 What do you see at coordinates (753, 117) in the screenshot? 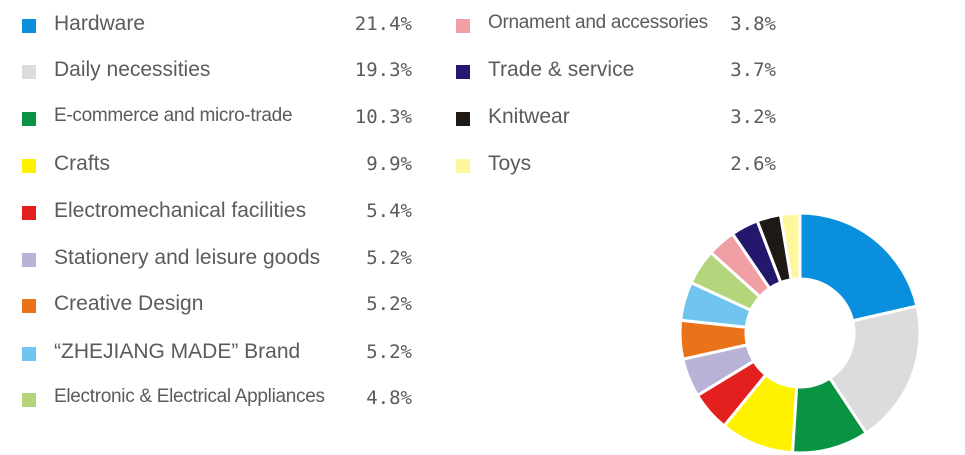
I see `legend-value: 3.2%` at bounding box center [753, 117].